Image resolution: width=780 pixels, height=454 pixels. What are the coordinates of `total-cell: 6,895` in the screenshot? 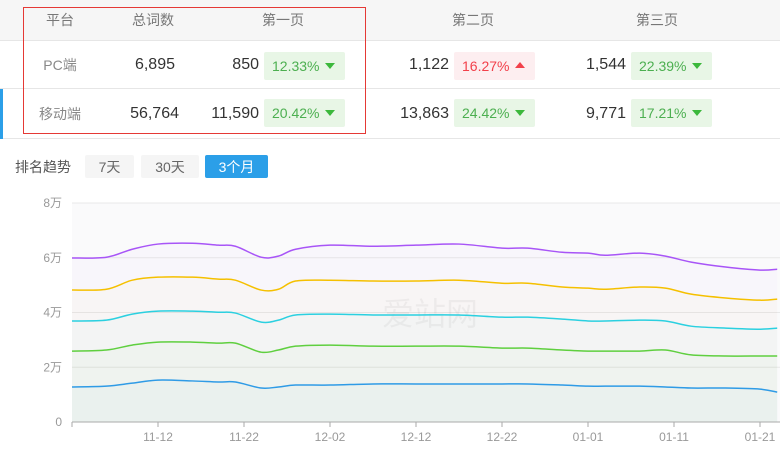 It's located at (154, 64).